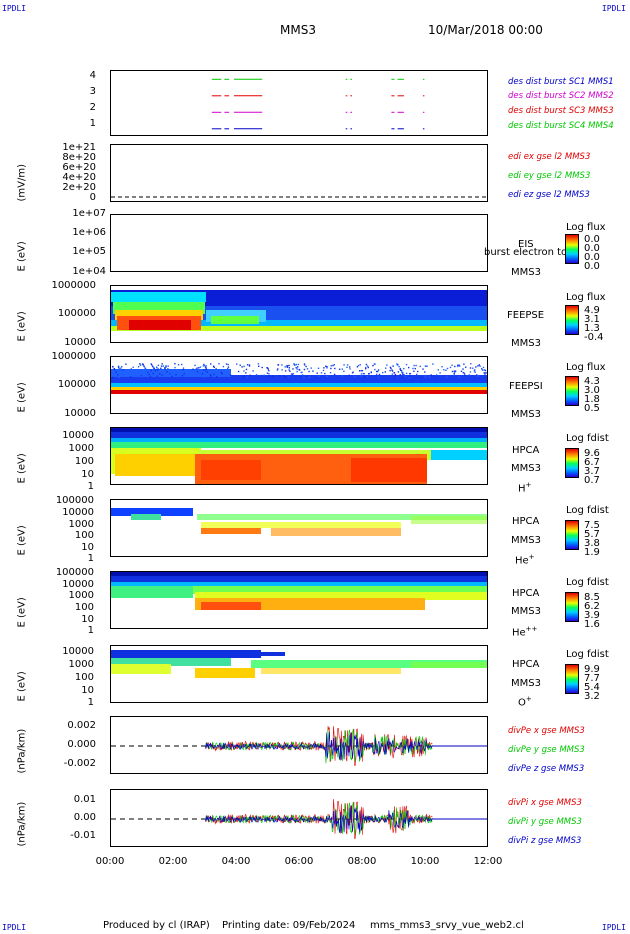 Image resolution: width=630 pixels, height=934 pixels. What do you see at coordinates (83, 835) in the screenshot?
I see `divpi-ytick-2: -0.01` at bounding box center [83, 835].